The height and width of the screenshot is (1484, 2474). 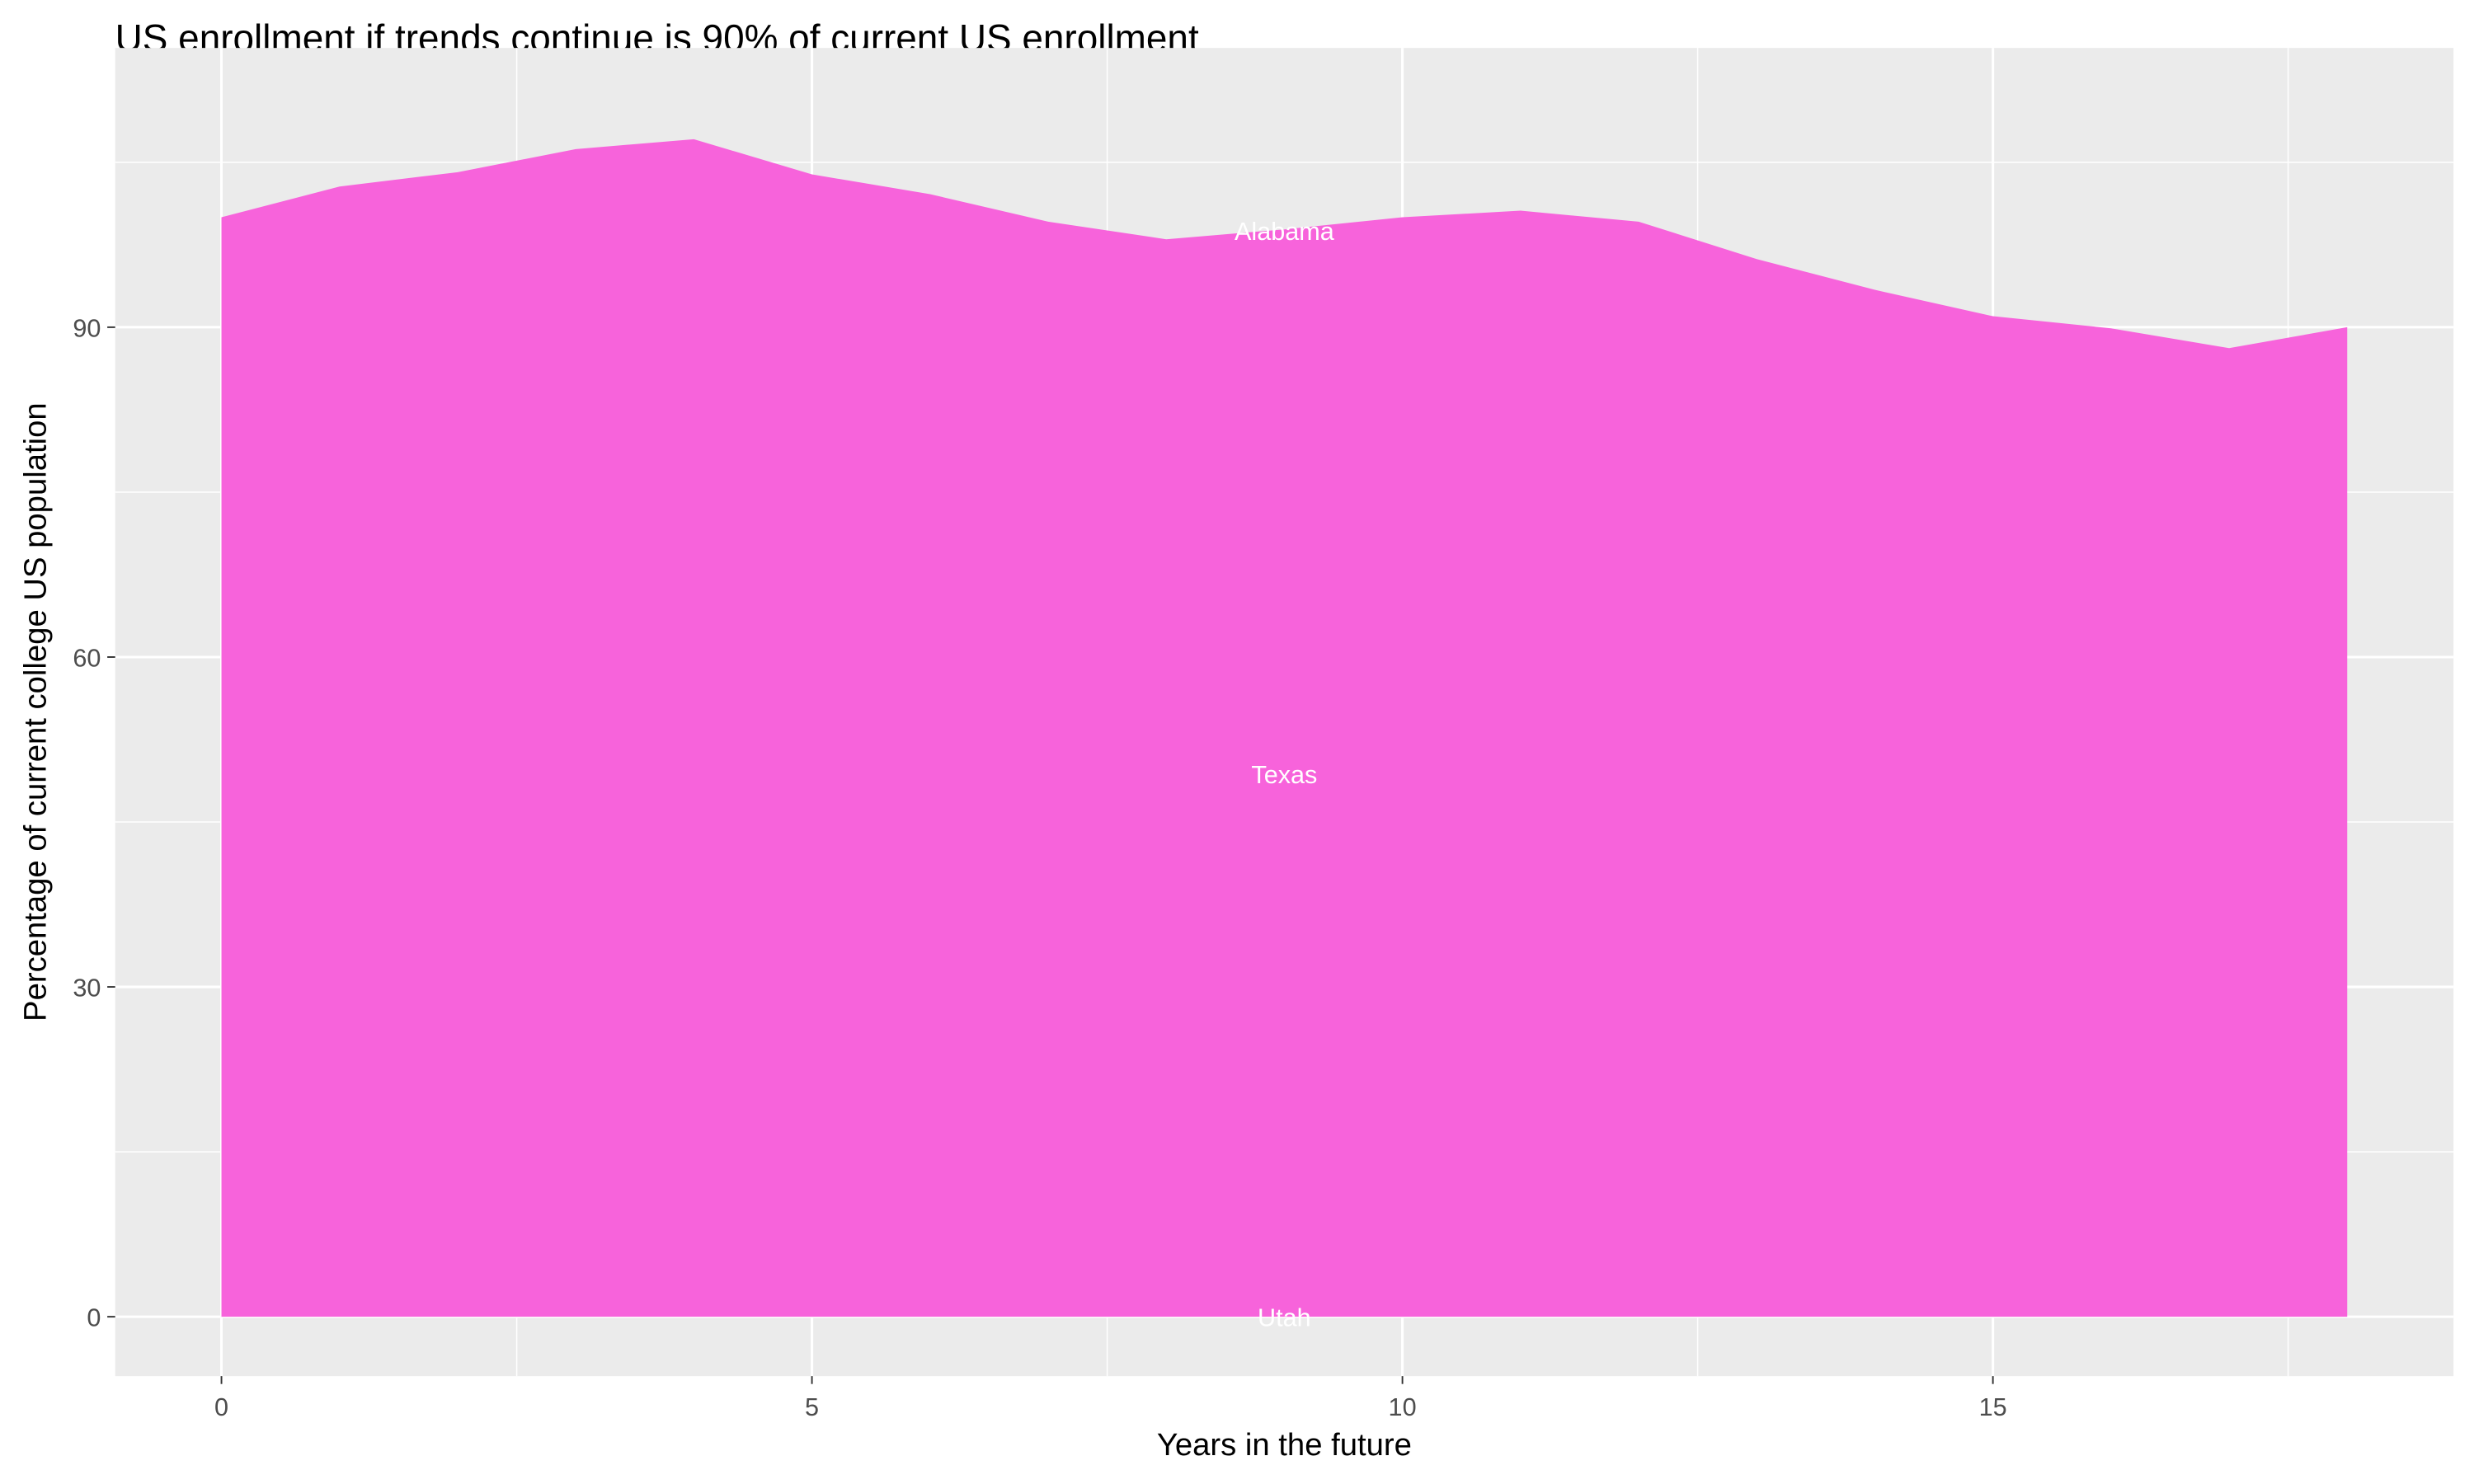 What do you see at coordinates (94, 823) in the screenshot?
I see `y-axis: 0 30 60 90` at bounding box center [94, 823].